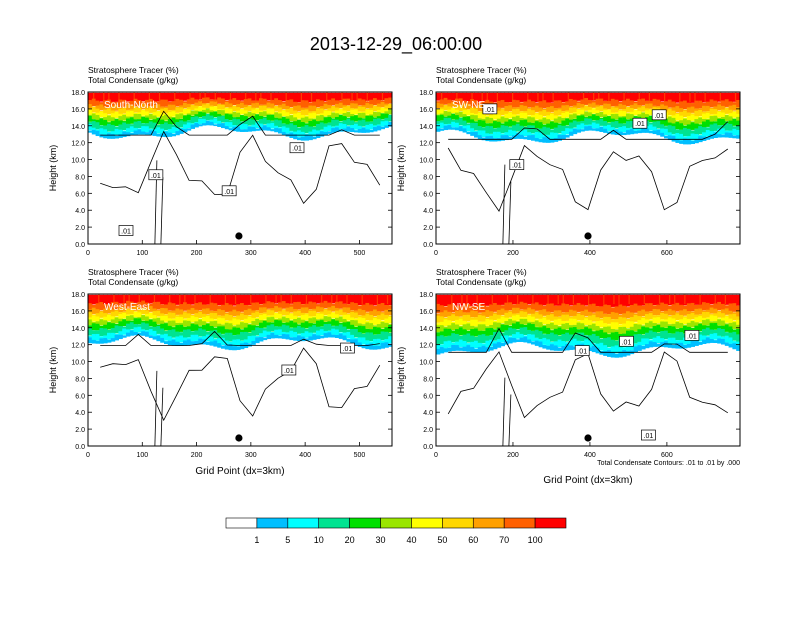 Image resolution: width=792 pixels, height=617 pixels. I want to click on y-axis-label: Height (km), so click(53, 370).